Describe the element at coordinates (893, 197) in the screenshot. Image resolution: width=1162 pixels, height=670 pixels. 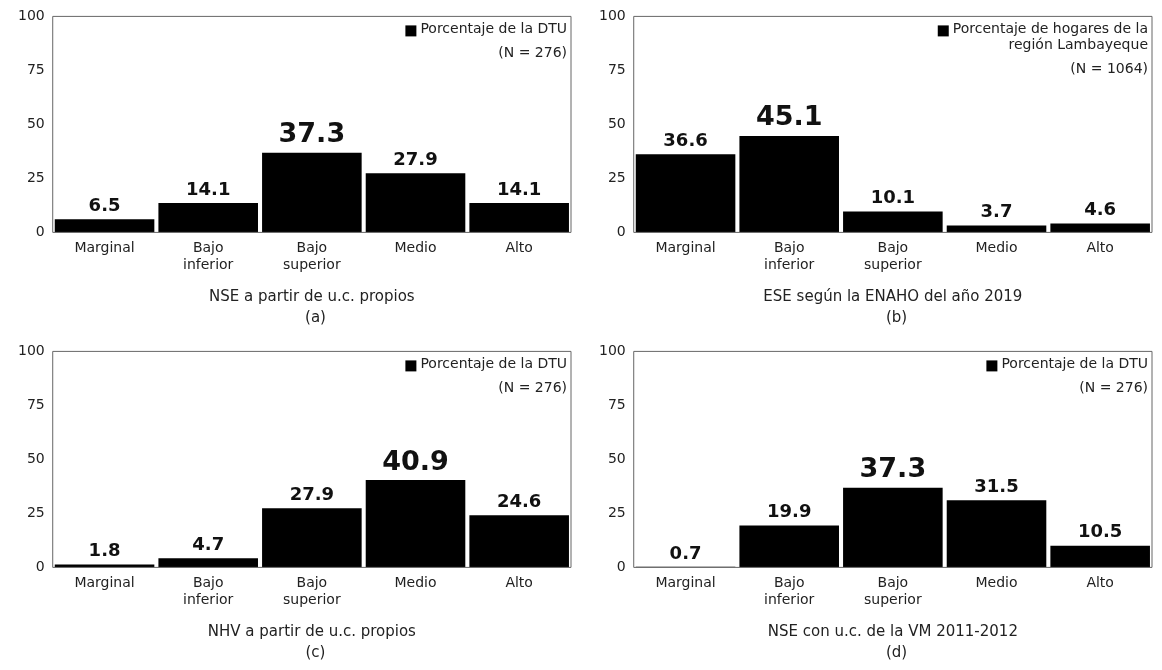
I see `data-label: 10.1` at that location.